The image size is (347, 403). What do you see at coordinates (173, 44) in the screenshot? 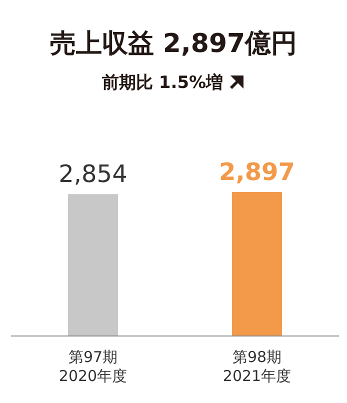
I see `chart-title: 売上収益 2,897億円` at bounding box center [173, 44].